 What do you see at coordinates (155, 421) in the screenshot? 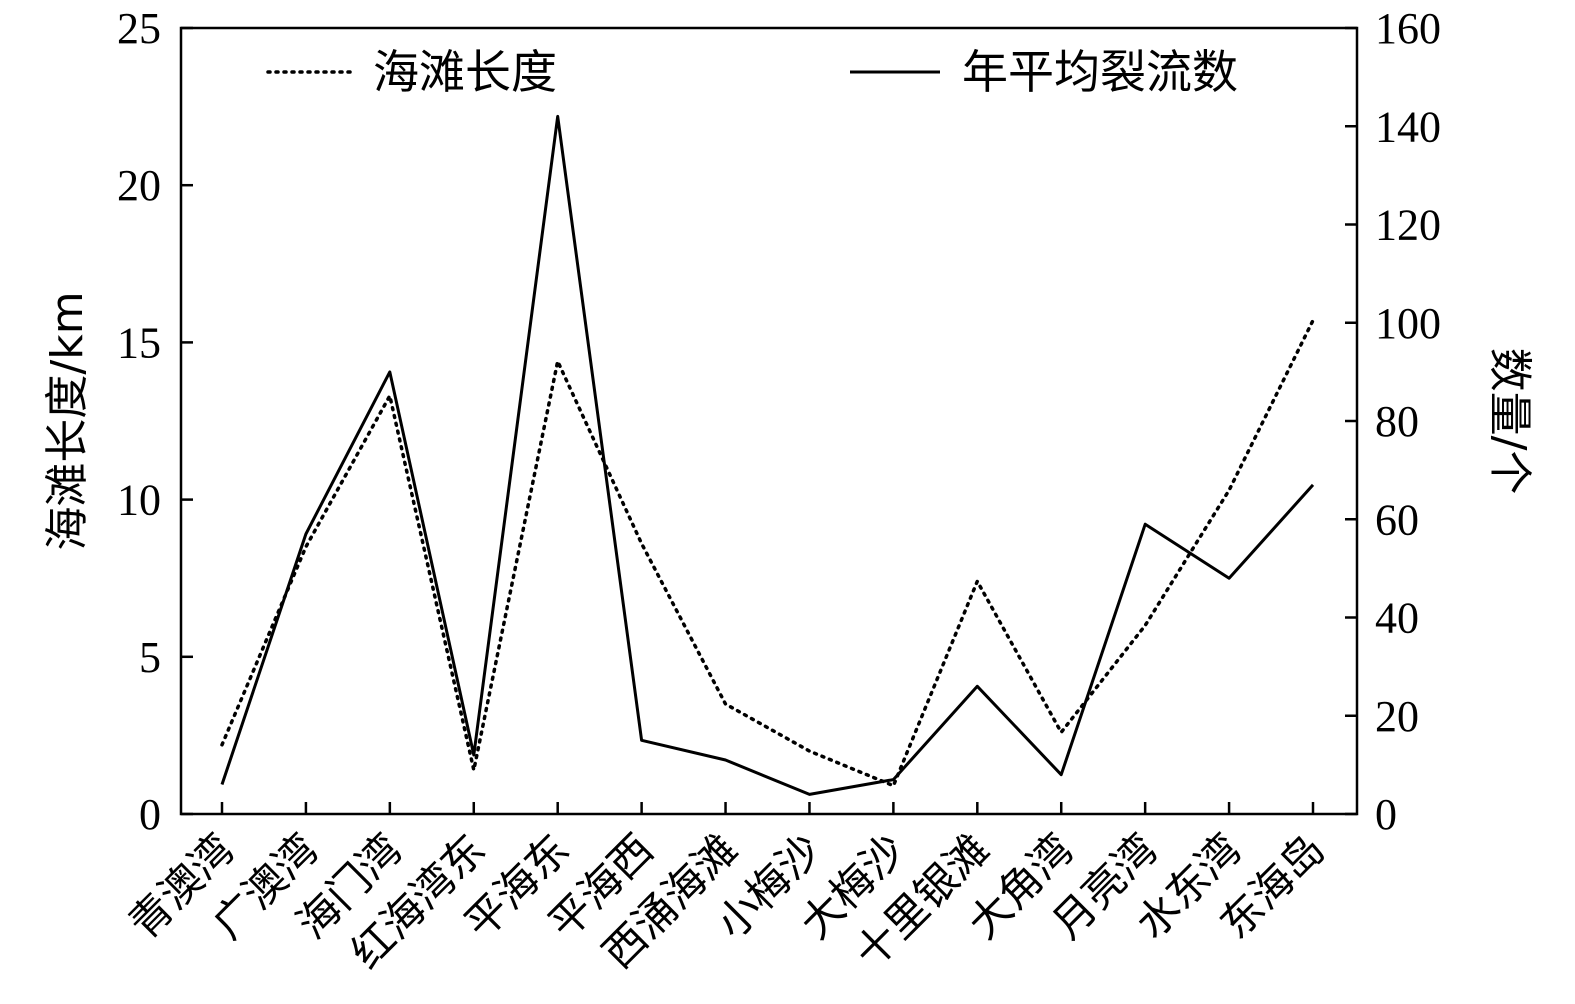
I see `left-axis: 0 5 10 15 20 25` at bounding box center [155, 421].